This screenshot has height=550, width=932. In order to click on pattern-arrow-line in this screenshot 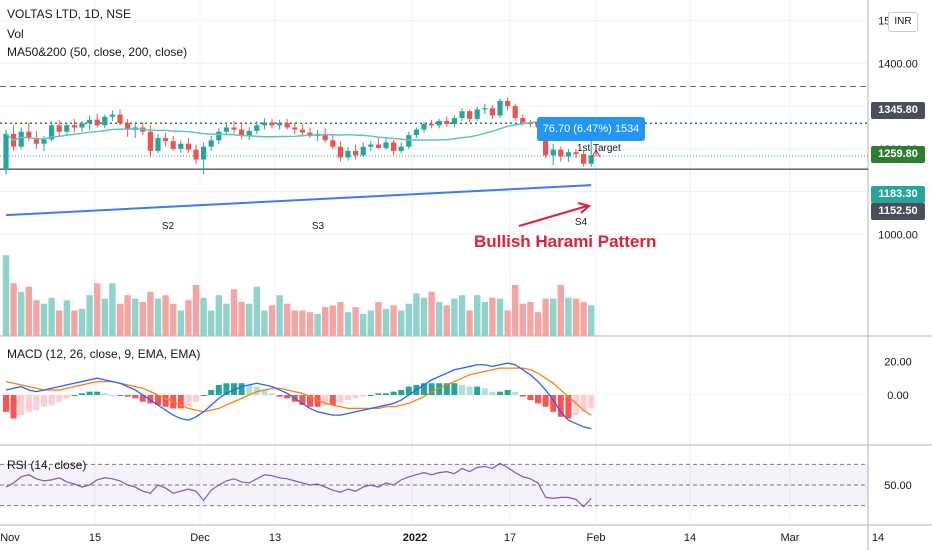, I will do `click(553, 216)`.